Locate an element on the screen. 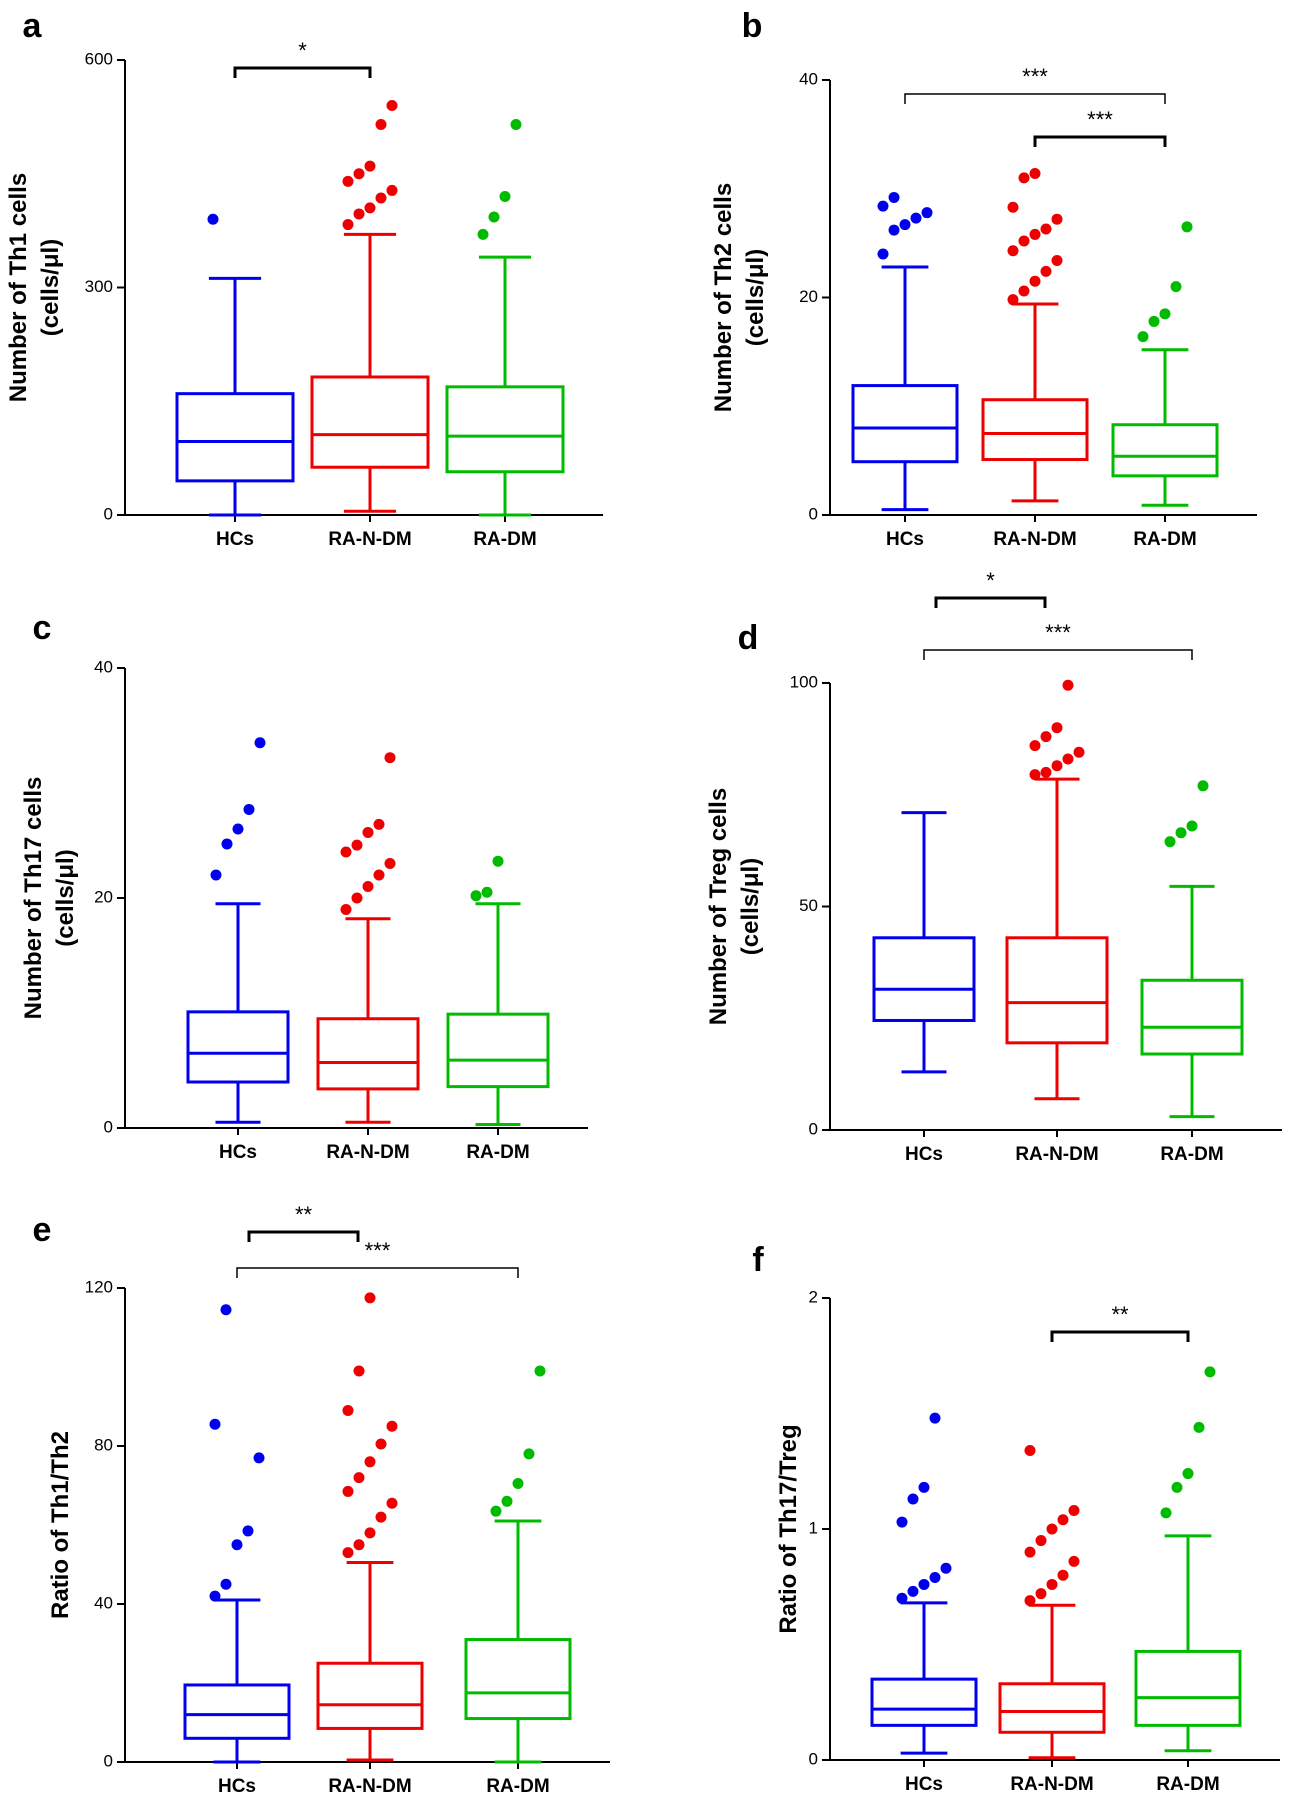  y-tick-label: 50 is located at coordinates (808, 905).